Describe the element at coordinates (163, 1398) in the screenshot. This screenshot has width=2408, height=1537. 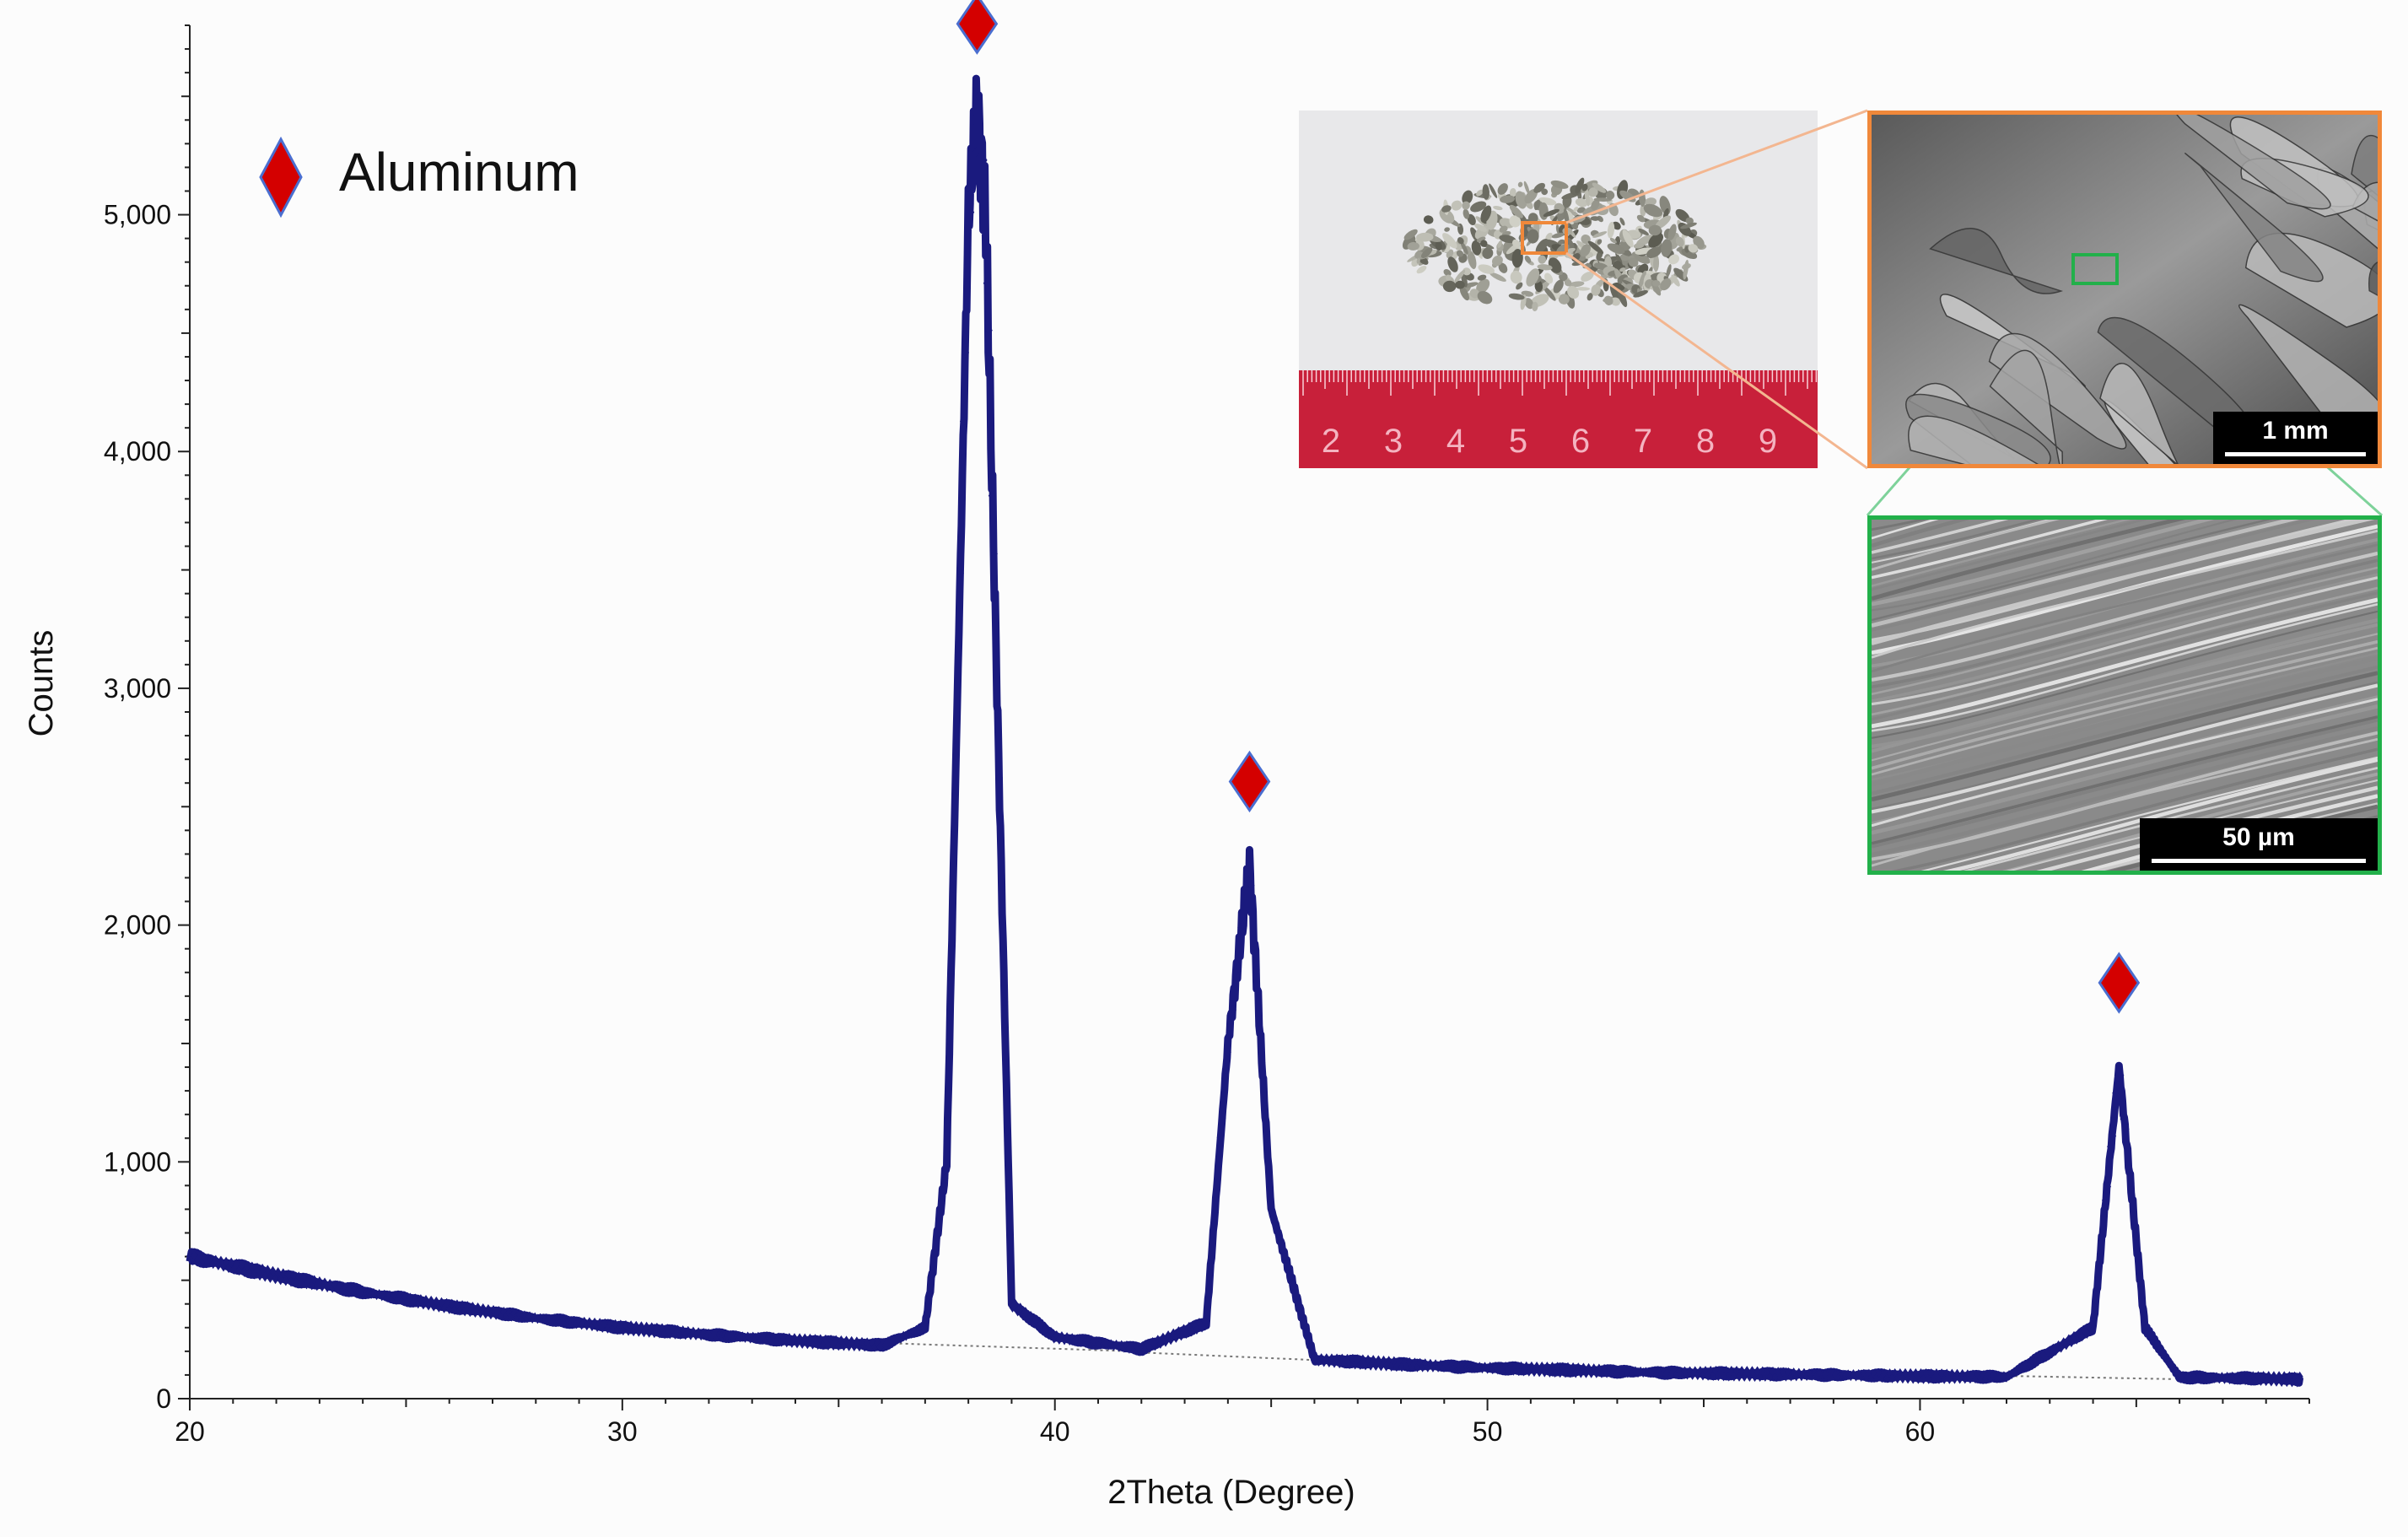
I see `y-tick-label: 0` at that location.